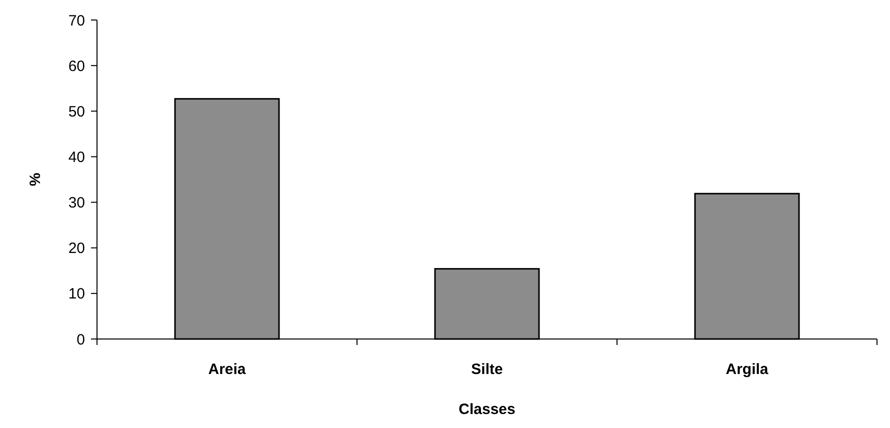 The image size is (890, 428). What do you see at coordinates (487, 409) in the screenshot?
I see `x-axis-title: Classes` at bounding box center [487, 409].